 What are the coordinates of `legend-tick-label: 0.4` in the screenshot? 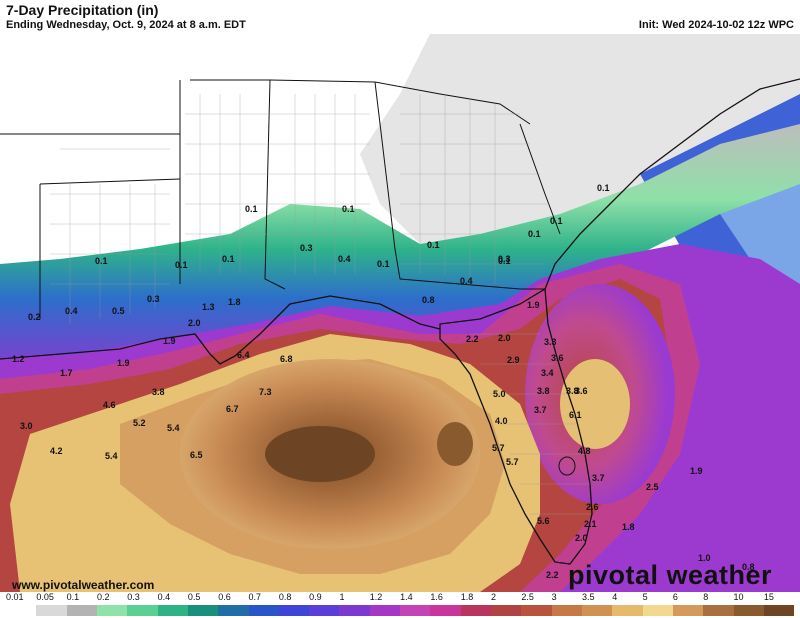 It's located at (164, 597).